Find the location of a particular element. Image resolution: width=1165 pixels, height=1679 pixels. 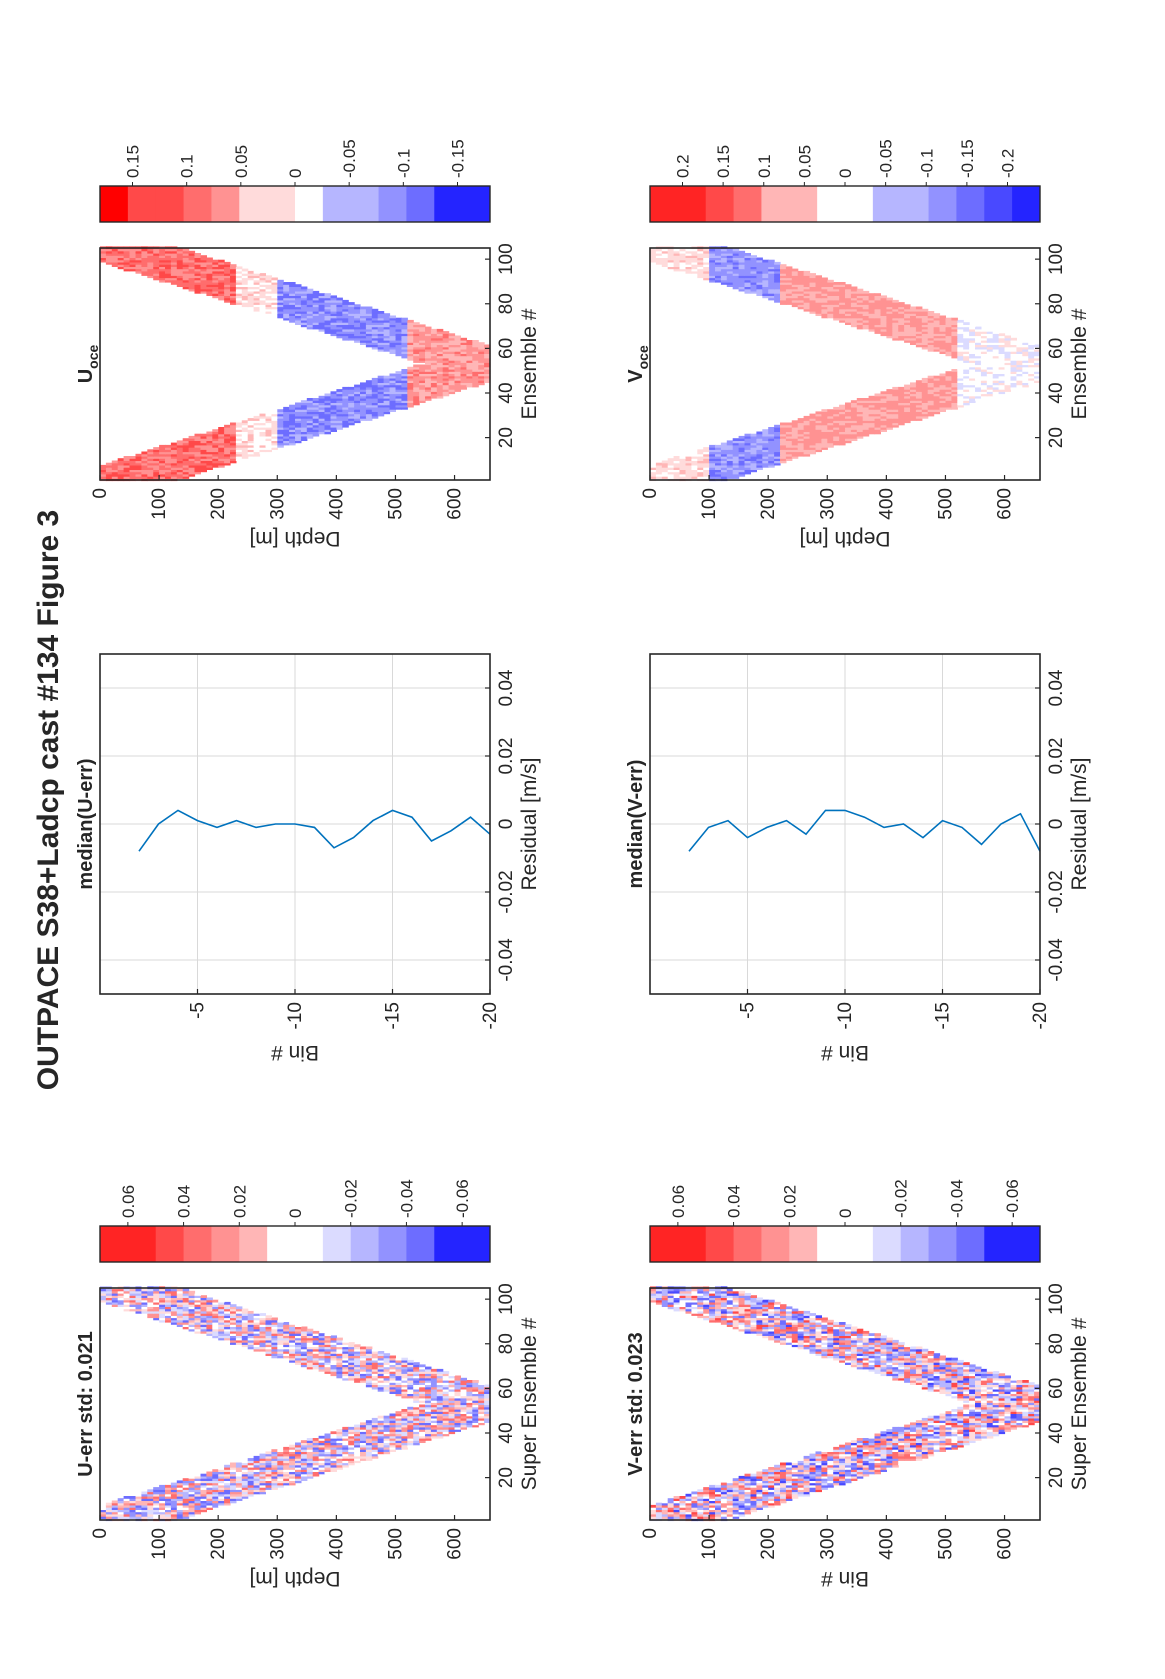

y-tick-label: 200 is located at coordinates (218, 504).